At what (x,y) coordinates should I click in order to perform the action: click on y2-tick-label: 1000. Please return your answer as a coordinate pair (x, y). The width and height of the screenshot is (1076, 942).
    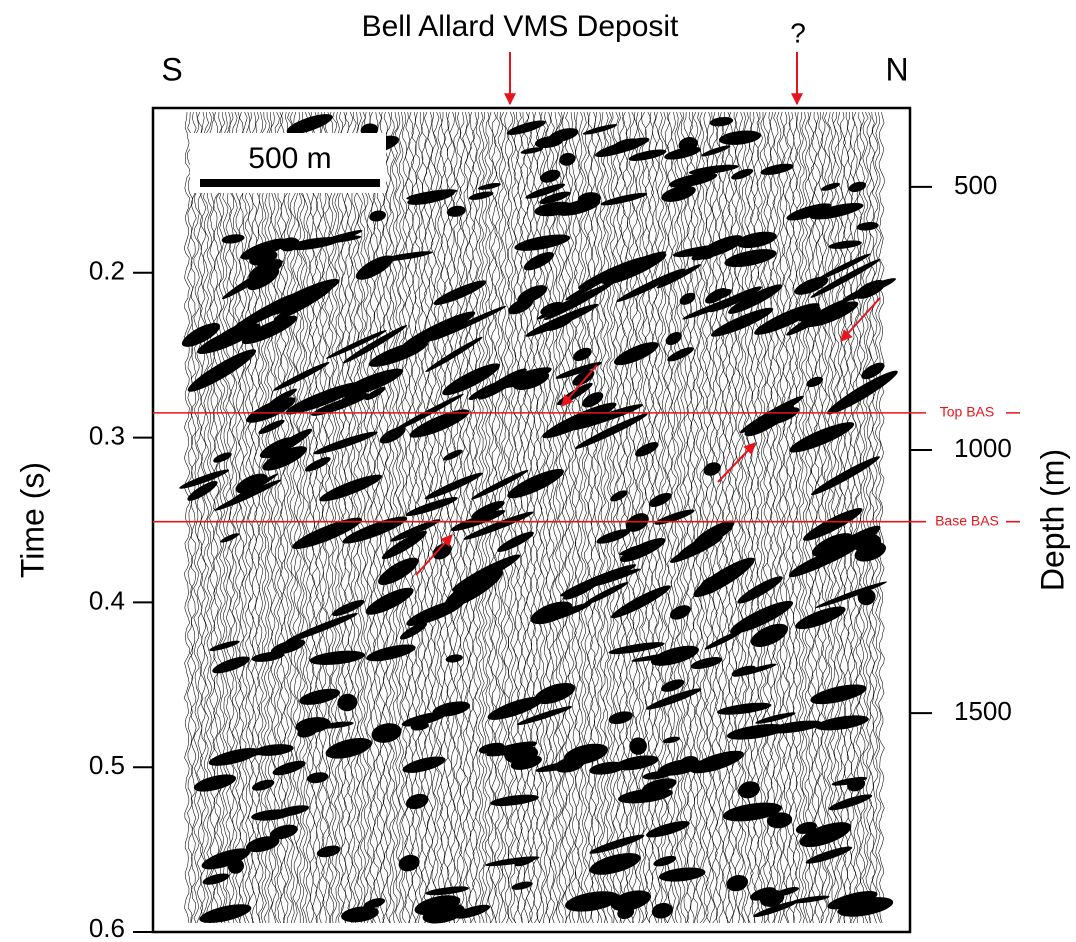
    Looking at the image, I should click on (983, 448).